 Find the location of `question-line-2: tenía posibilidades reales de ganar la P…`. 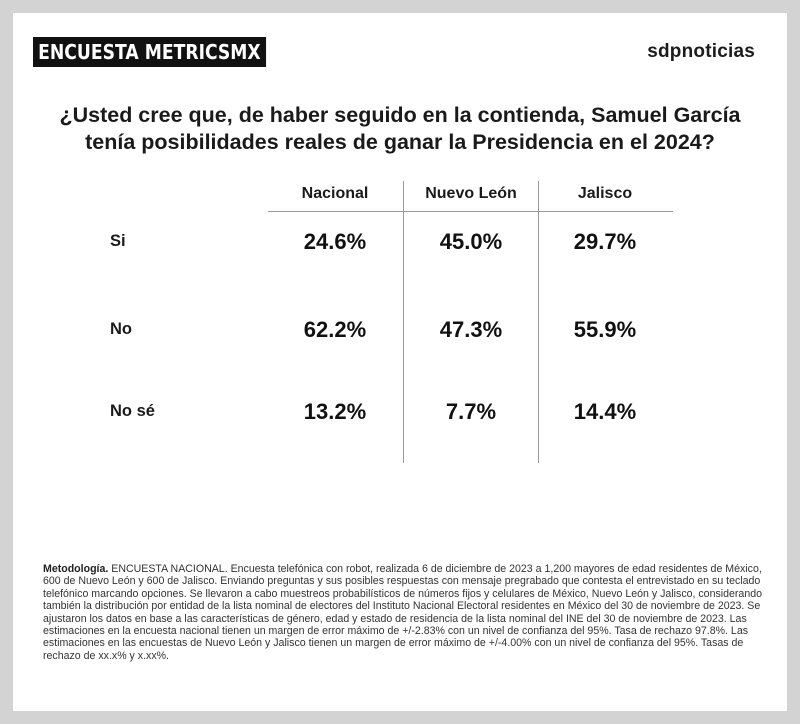

question-line-2: tenía posibilidades reales de ganar la P… is located at coordinates (400, 142).